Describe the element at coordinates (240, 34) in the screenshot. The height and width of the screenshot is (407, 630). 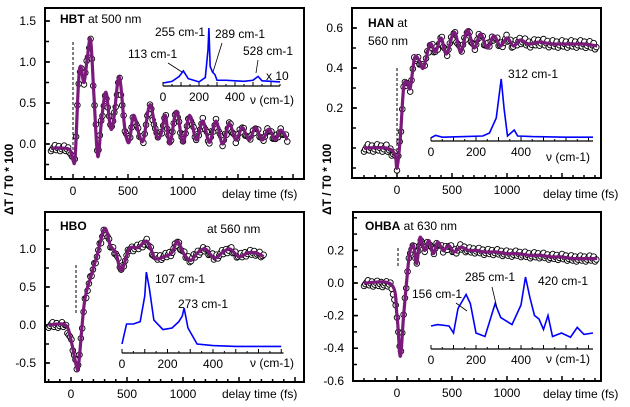
I see `peak-label-289: 289 cm-1` at that location.